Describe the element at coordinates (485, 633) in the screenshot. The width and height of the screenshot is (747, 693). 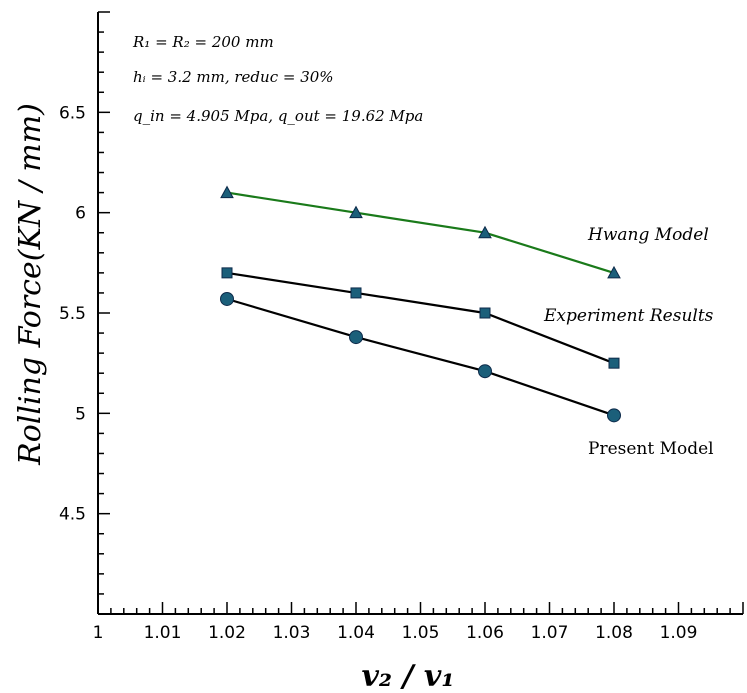
I see `x-tick-label: 1.06` at that location.